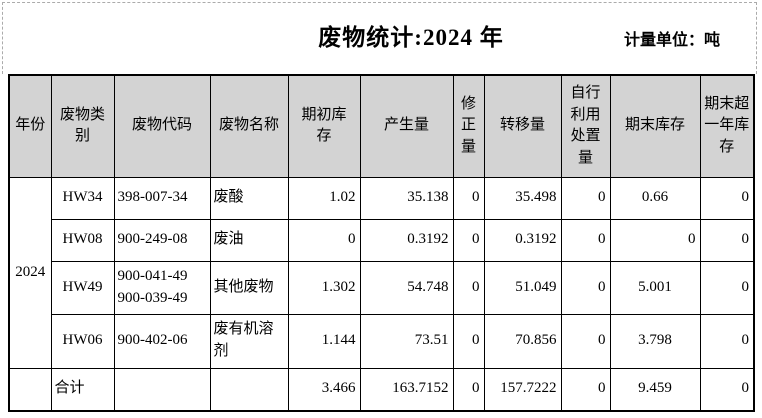 The height and width of the screenshot is (418, 762). Describe the element at coordinates (756, 38) in the screenshot. I see `print-area-dashed-right` at that location.